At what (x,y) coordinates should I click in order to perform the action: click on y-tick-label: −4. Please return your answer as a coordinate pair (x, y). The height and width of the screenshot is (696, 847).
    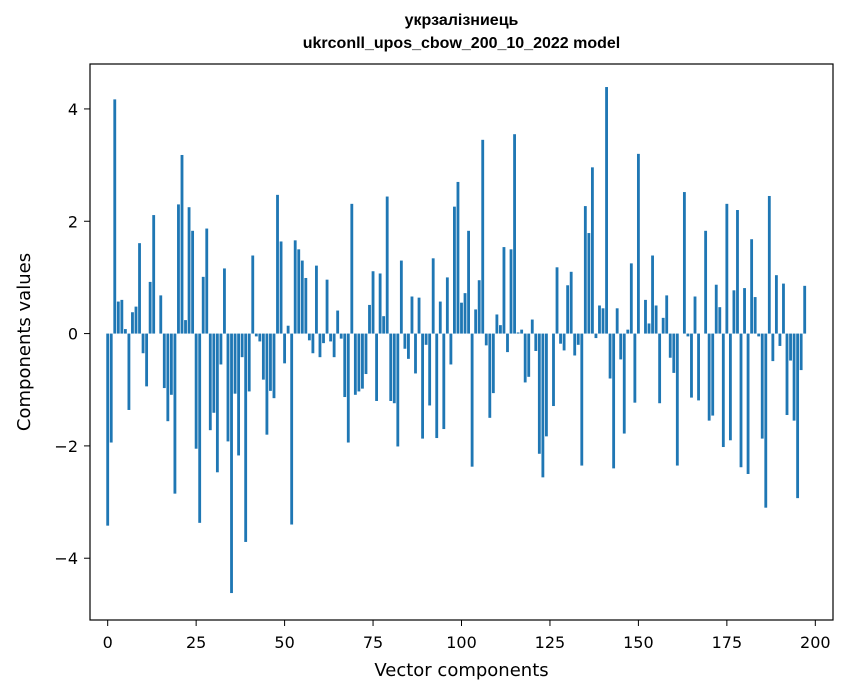
    Looking at the image, I should click on (66, 558).